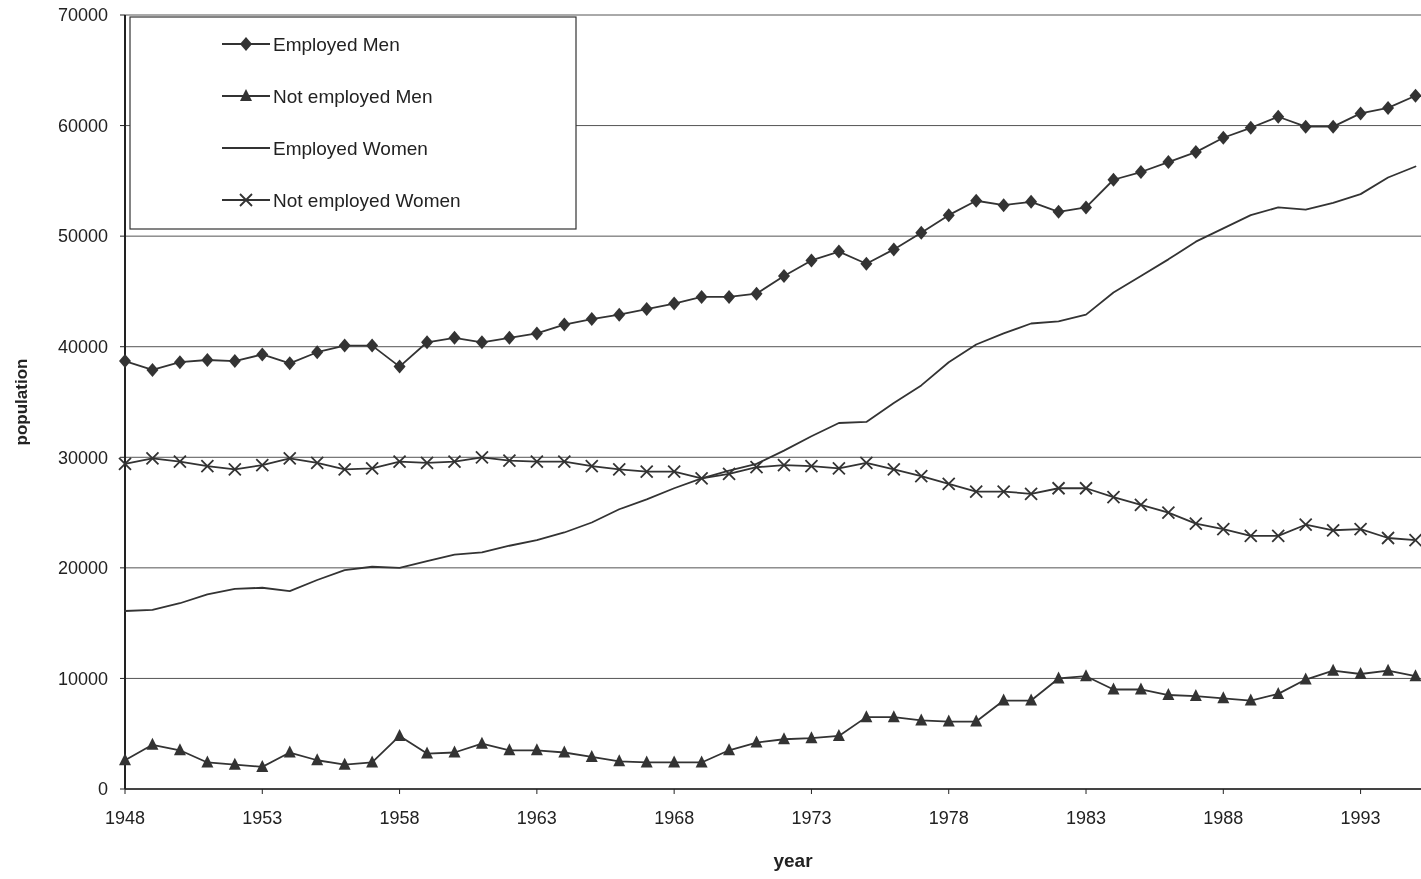 Image resolution: width=1421 pixels, height=879 pixels. I want to click on y-tick-label: 50000, so click(82, 236).